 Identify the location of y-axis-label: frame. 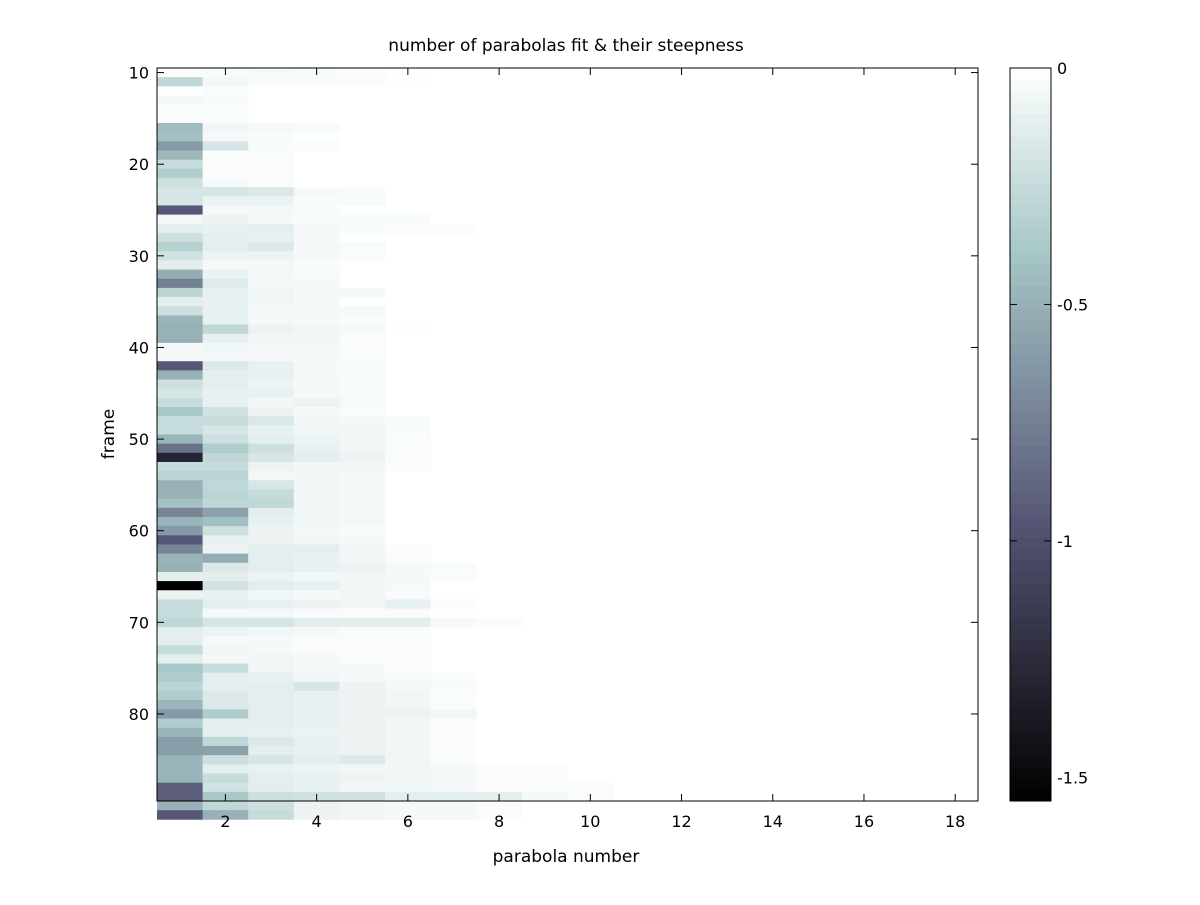
(109, 434).